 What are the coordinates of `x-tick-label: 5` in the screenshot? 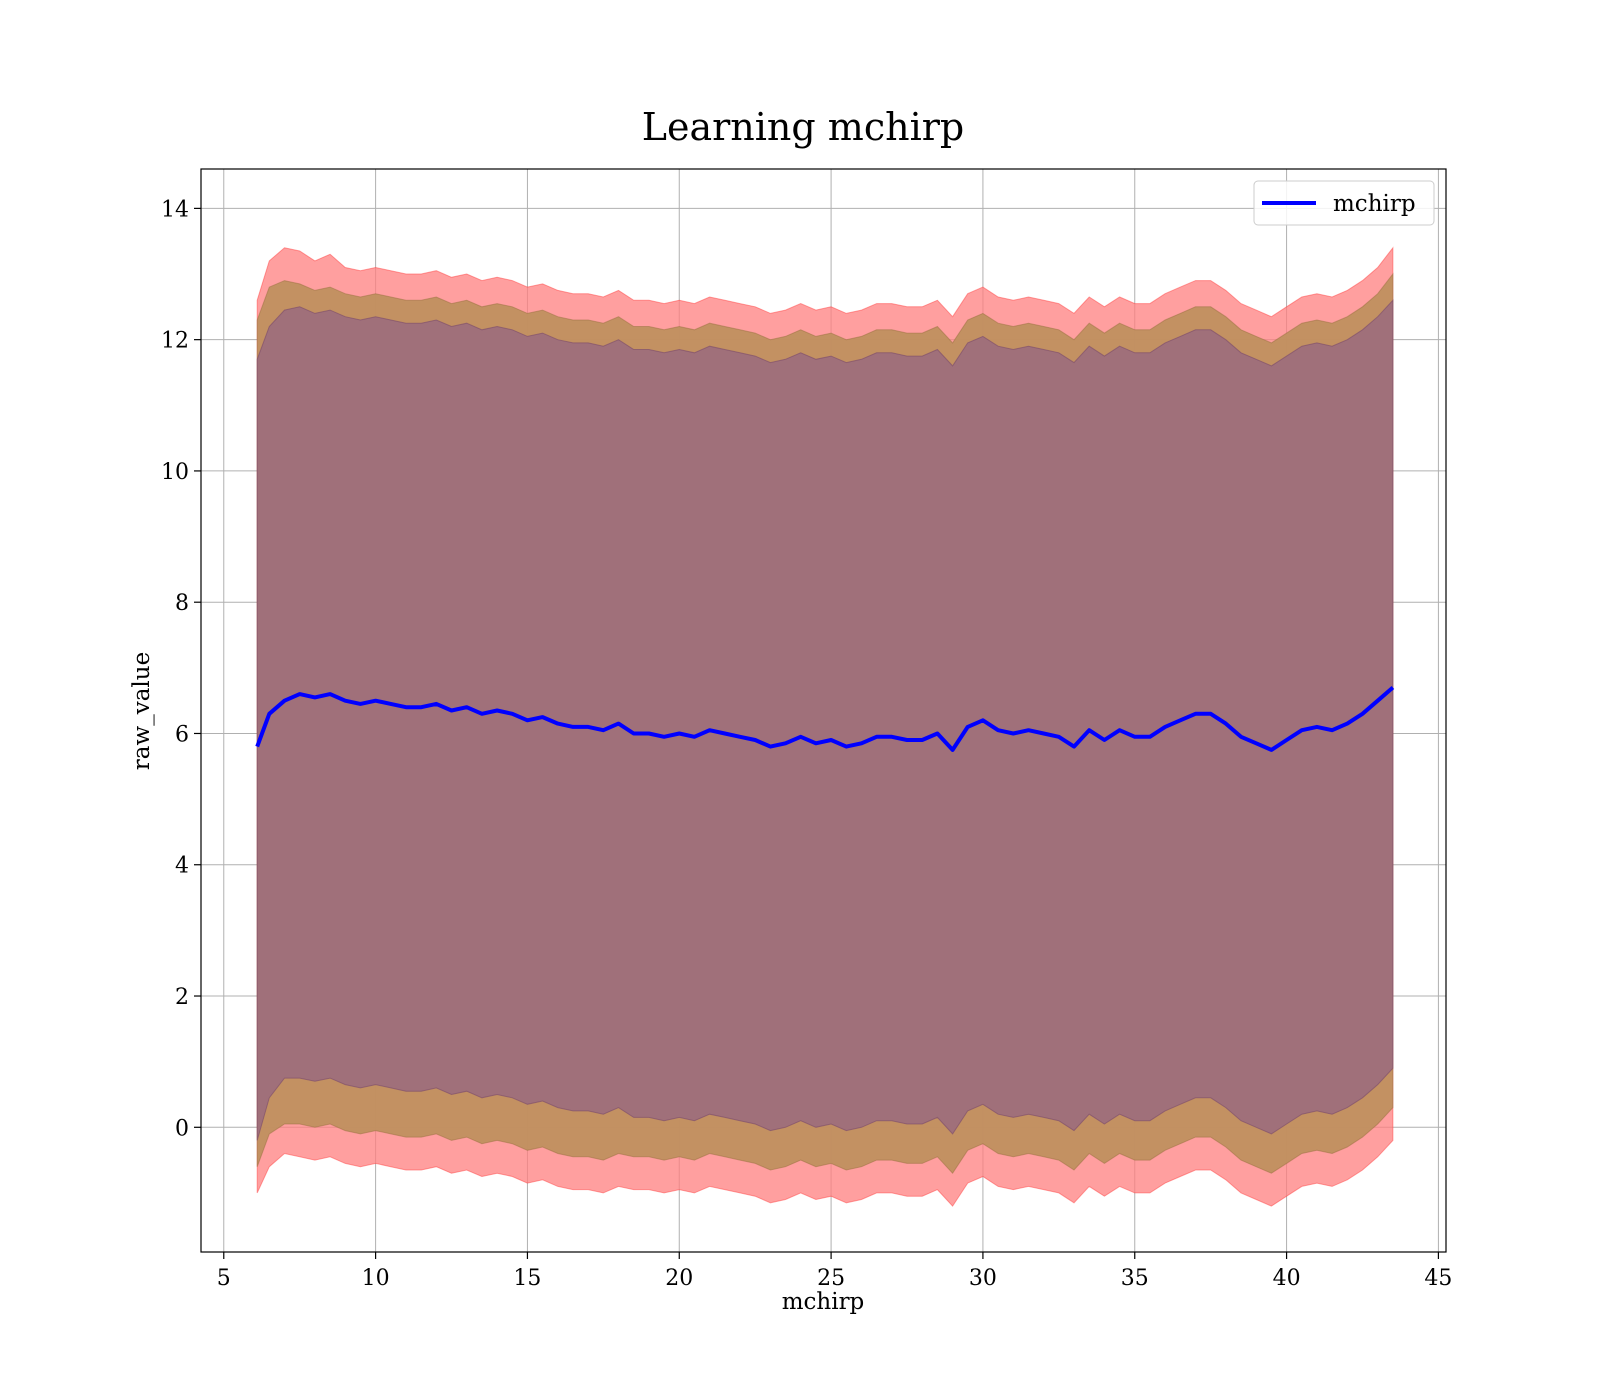 It's located at (224, 1278).